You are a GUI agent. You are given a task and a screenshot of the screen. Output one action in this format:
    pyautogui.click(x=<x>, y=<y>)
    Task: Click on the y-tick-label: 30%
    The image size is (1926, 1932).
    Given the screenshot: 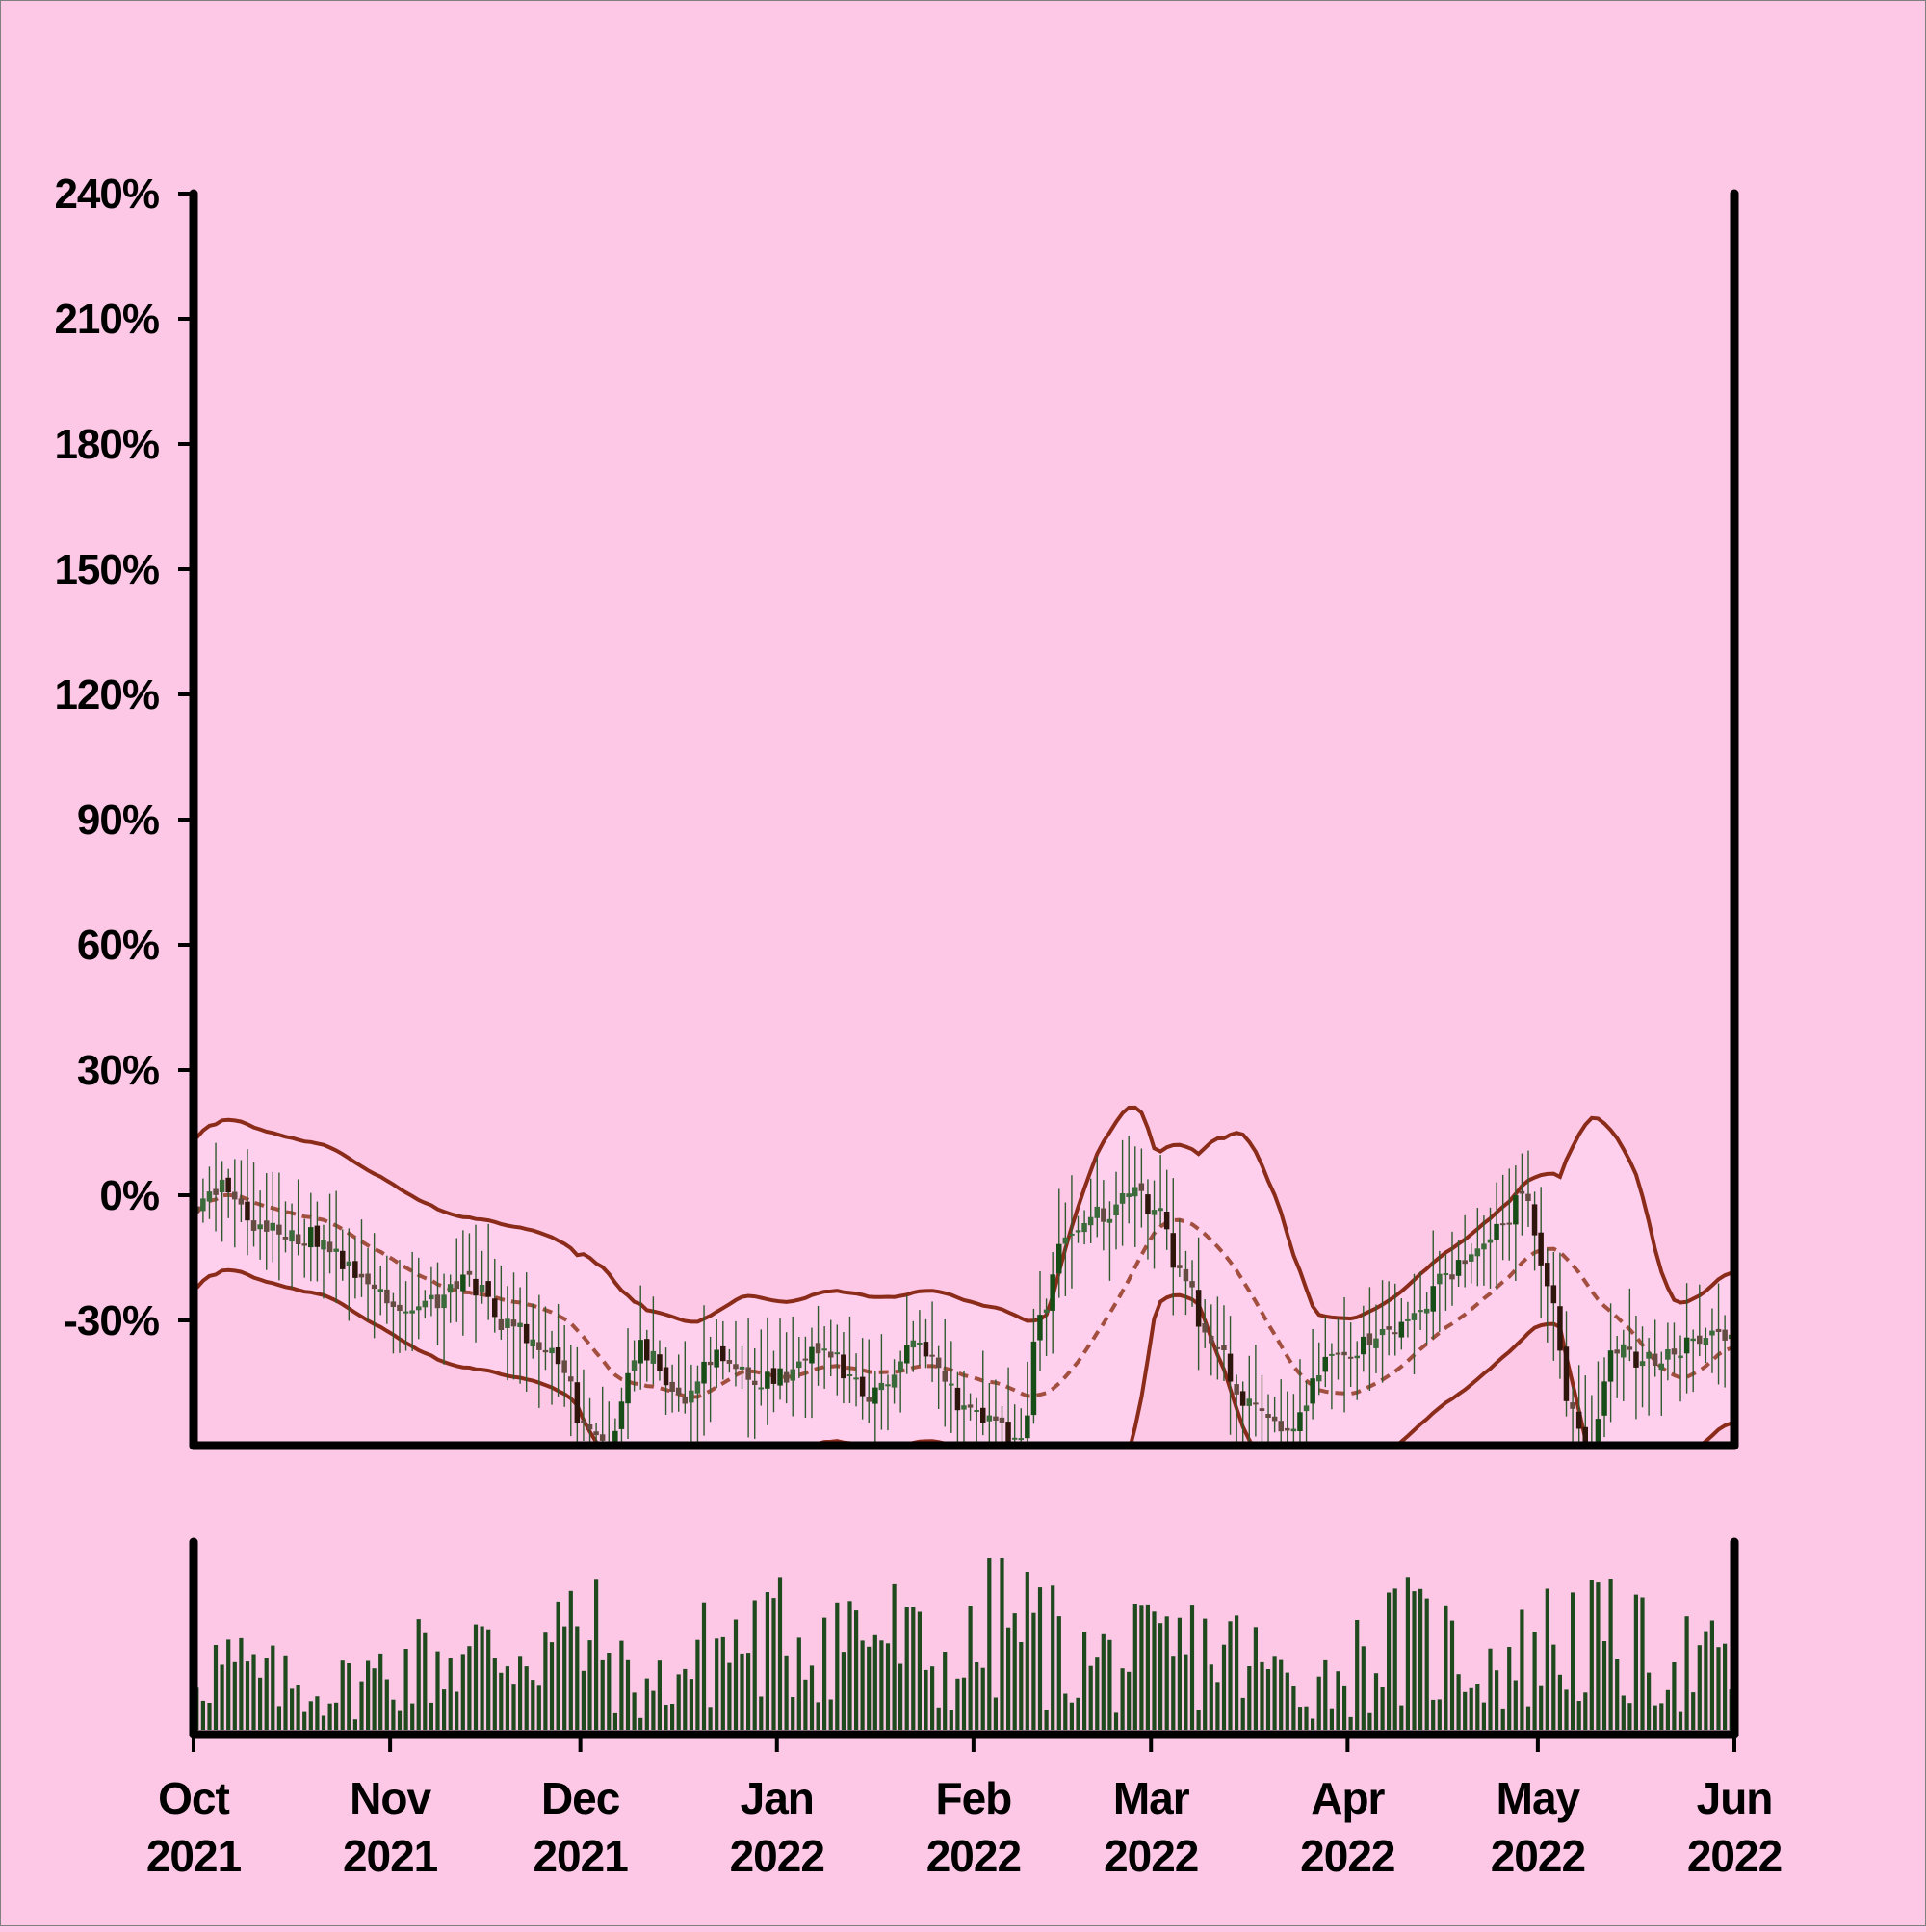 What is the action you would take?
    pyautogui.click(x=118, y=1070)
    